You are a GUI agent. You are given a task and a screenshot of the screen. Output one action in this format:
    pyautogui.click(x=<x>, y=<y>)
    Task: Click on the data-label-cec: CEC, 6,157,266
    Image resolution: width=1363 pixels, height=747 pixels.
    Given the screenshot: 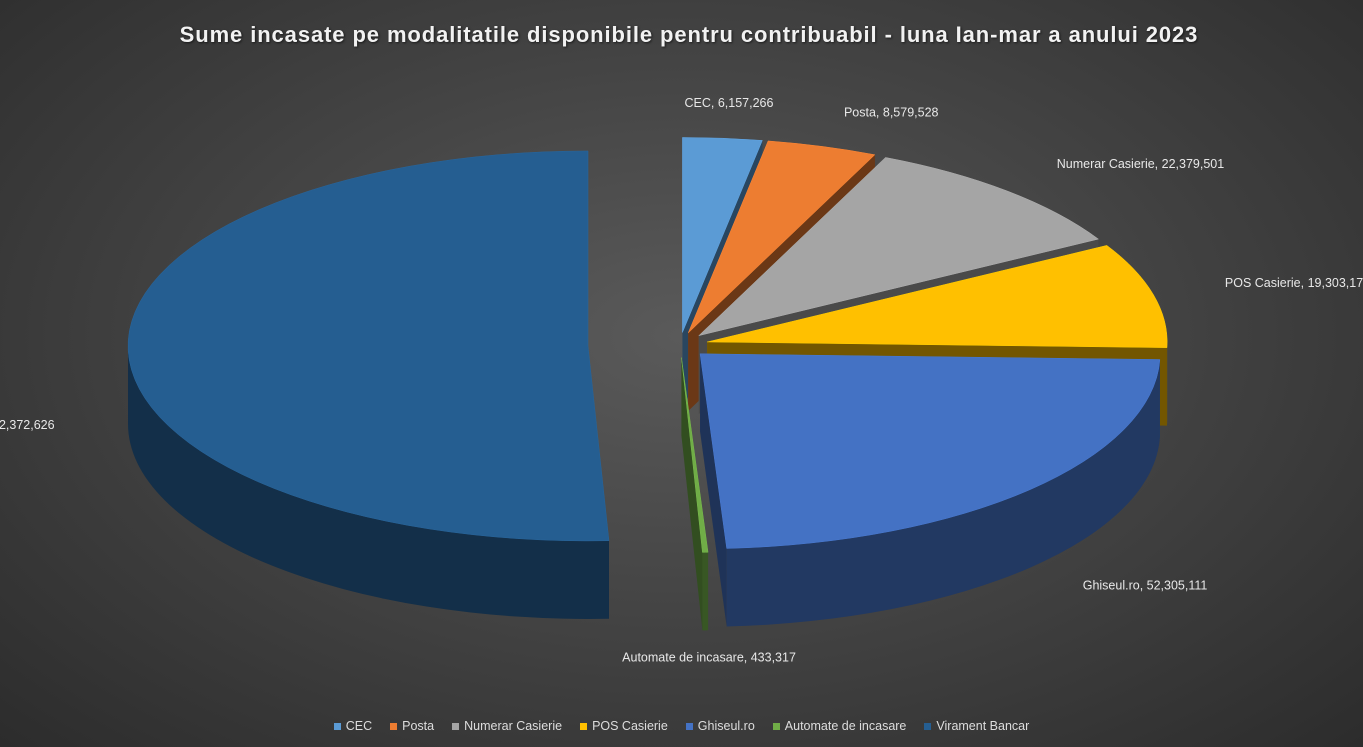 What is the action you would take?
    pyautogui.click(x=728, y=103)
    